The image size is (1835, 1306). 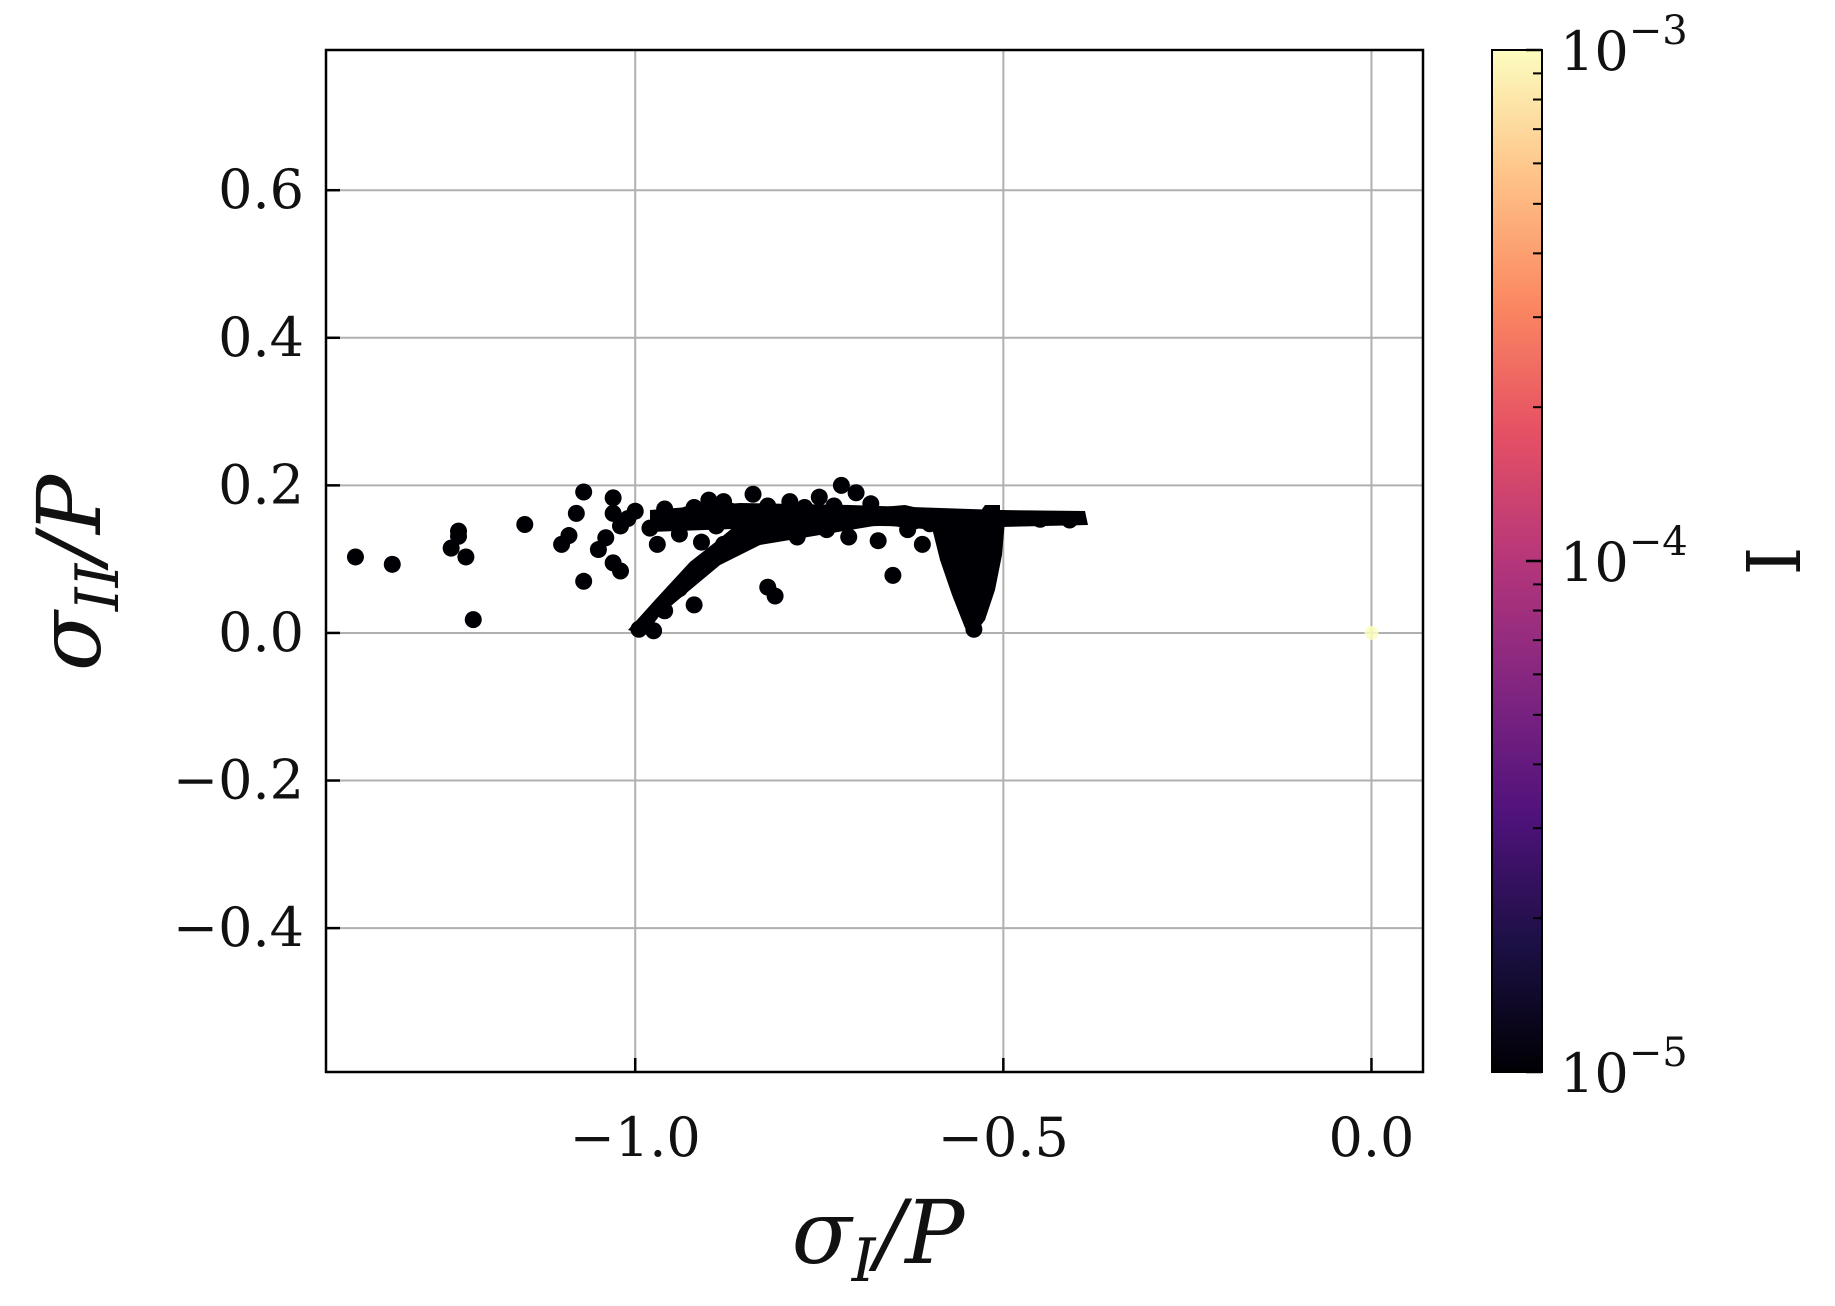 I want to click on colorbar-tick-exponent: −3, so click(x=1658, y=31).